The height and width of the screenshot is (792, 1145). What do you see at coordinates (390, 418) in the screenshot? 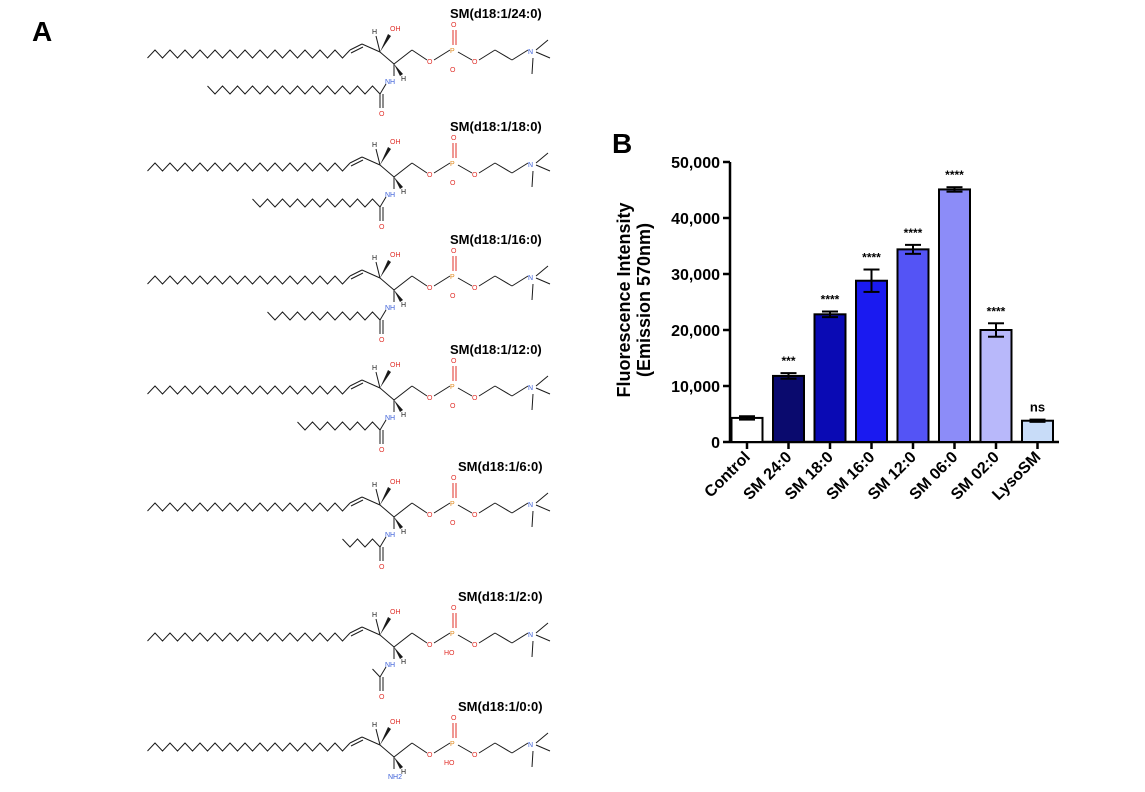
I see `nh-label: NH` at bounding box center [390, 418].